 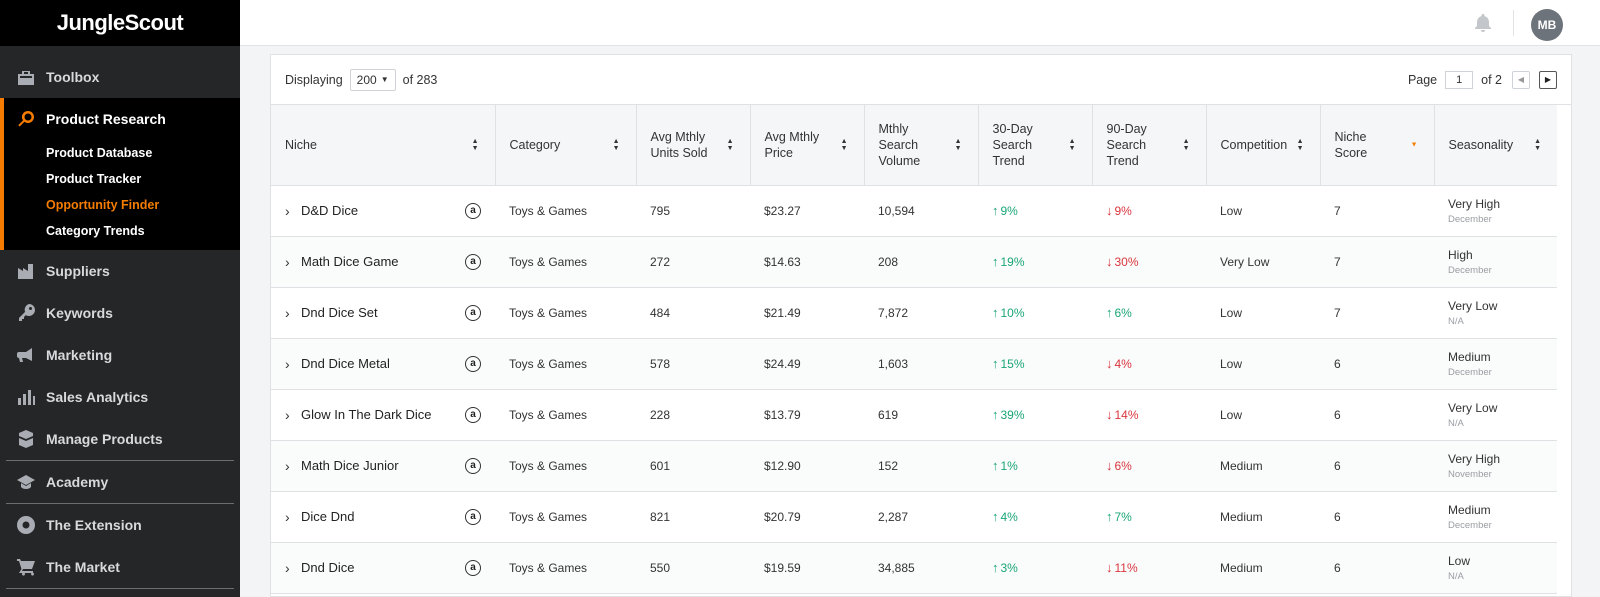 I want to click on seasonality-peak: November, so click(x=1470, y=474).